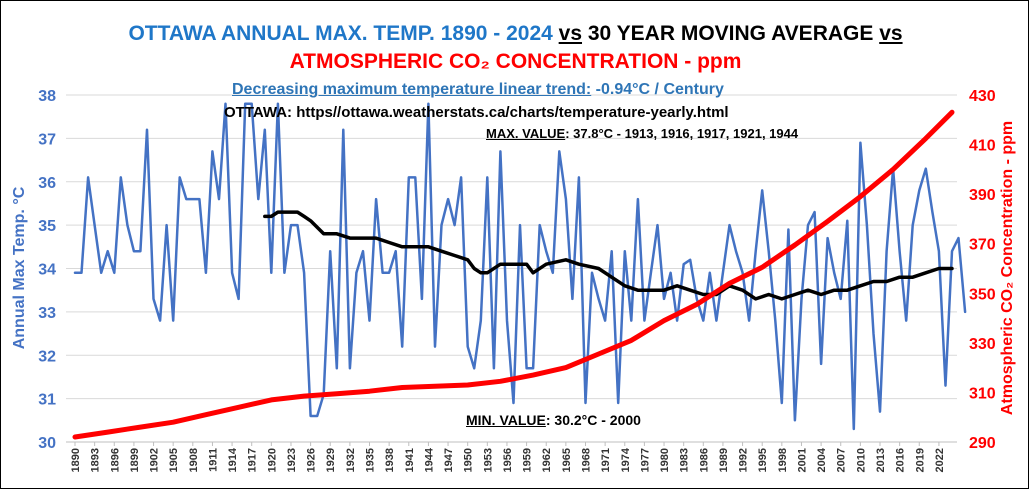  Describe the element at coordinates (312, 460) in the screenshot. I see `x-tick-label: 1926` at that location.